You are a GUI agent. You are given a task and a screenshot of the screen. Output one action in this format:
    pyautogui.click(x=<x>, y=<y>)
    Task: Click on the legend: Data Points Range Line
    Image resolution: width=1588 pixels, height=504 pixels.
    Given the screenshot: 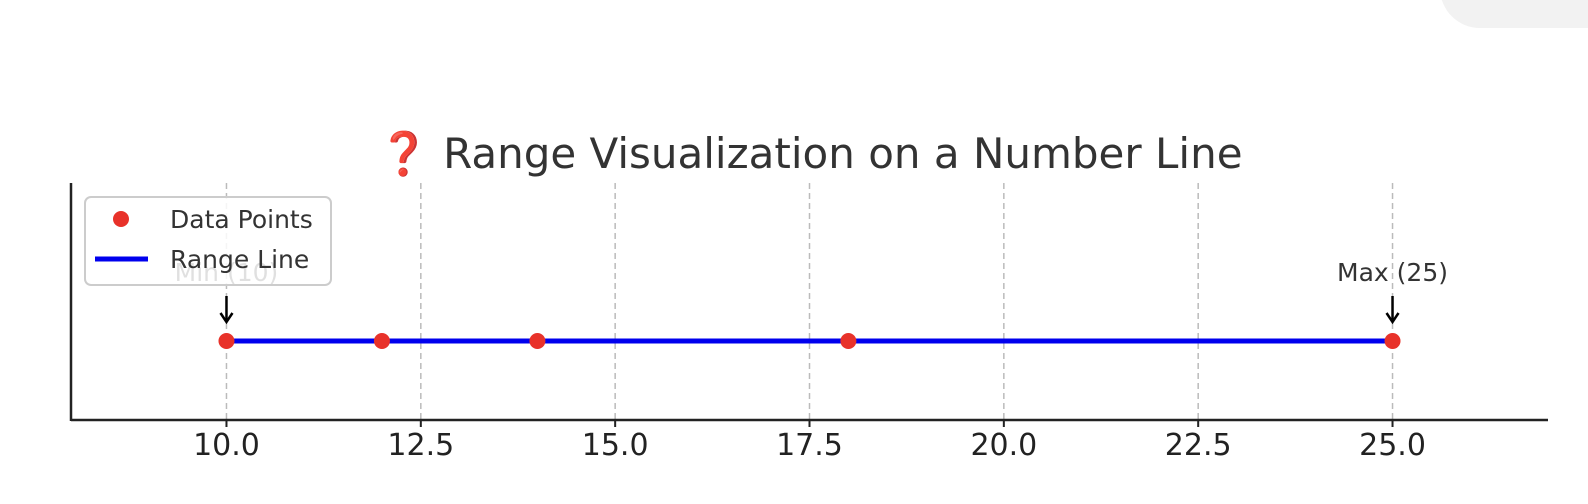 What is the action you would take?
    pyautogui.click(x=208, y=241)
    